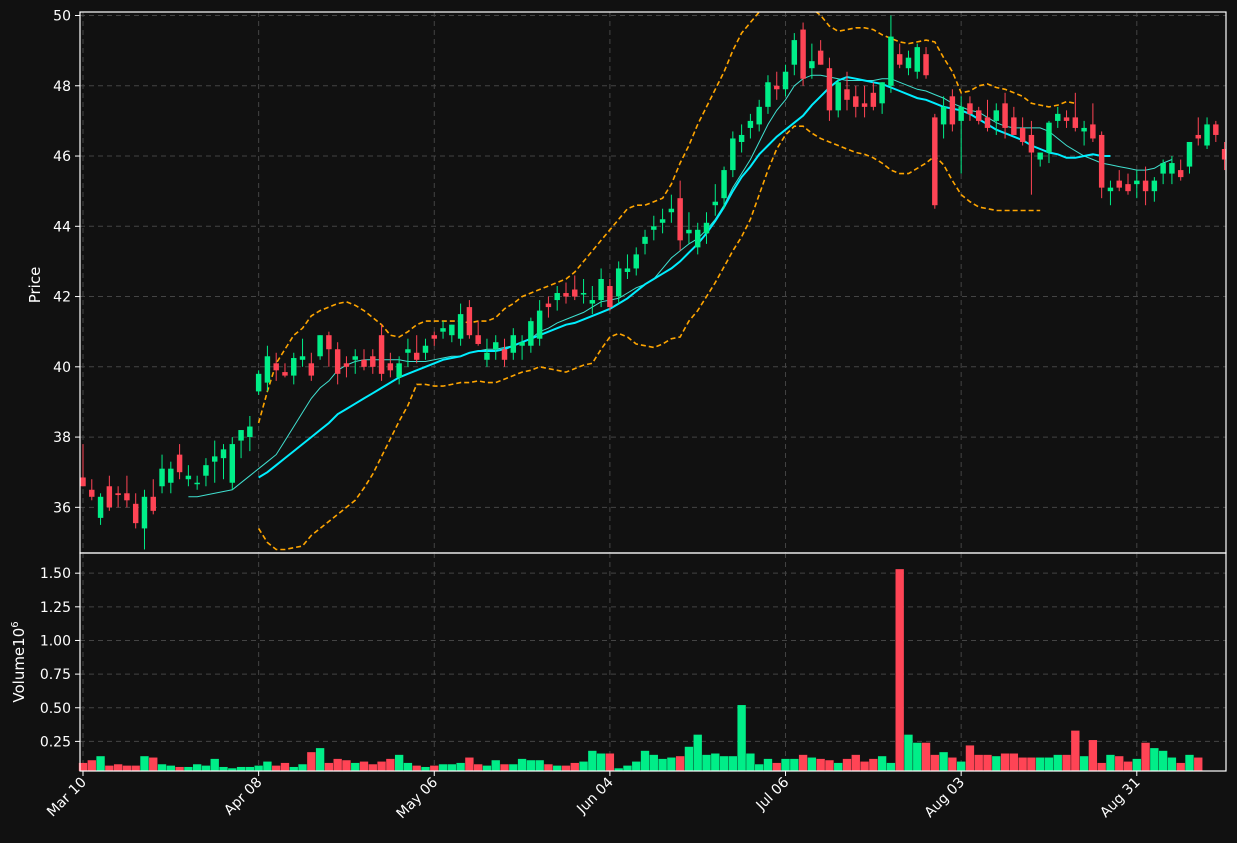  What do you see at coordinates (62, 298) in the screenshot?
I see `price-tick-label-42: 42` at bounding box center [62, 298].